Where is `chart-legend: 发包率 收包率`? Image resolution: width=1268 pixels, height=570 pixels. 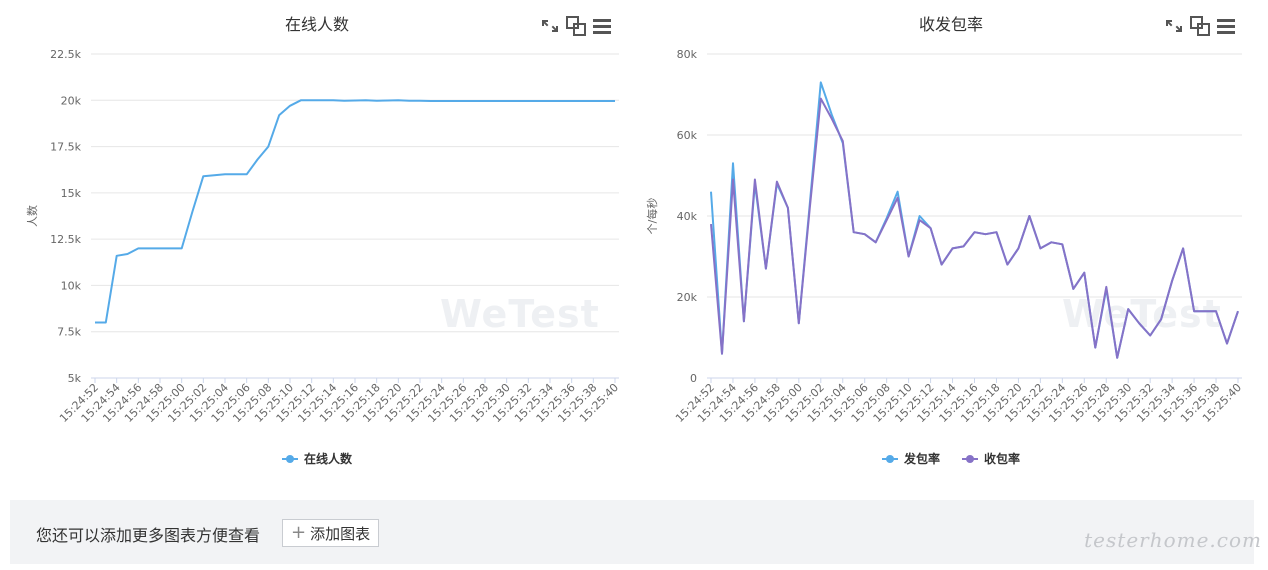 chart-legend: 发包率 收包率 is located at coordinates (951, 458).